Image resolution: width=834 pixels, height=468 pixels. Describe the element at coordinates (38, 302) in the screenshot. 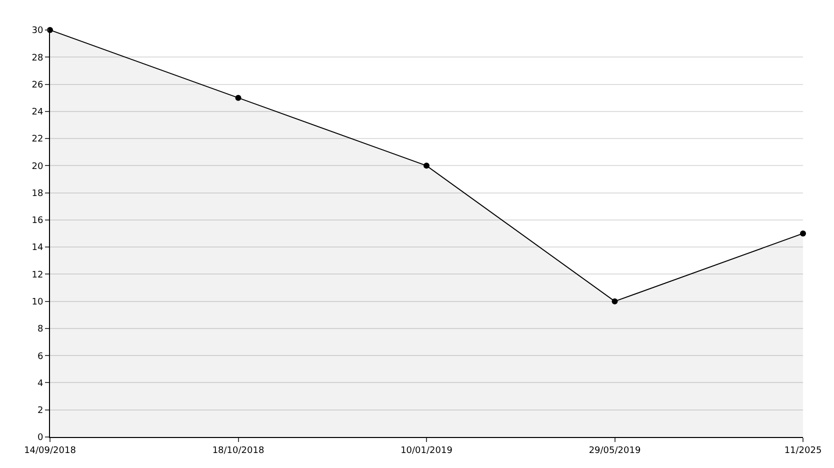

I see `y-tick-label: 10` at that location.